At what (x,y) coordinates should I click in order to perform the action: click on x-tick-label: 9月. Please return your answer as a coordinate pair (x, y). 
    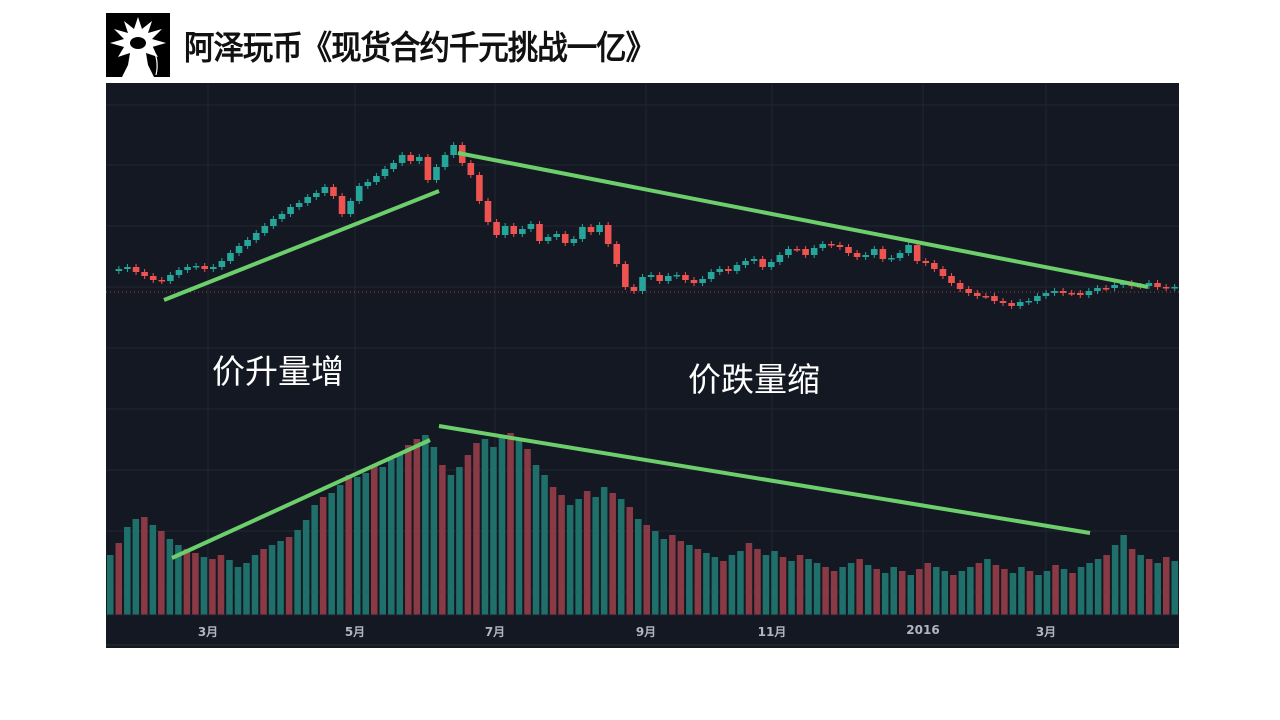
    Looking at the image, I should click on (646, 632).